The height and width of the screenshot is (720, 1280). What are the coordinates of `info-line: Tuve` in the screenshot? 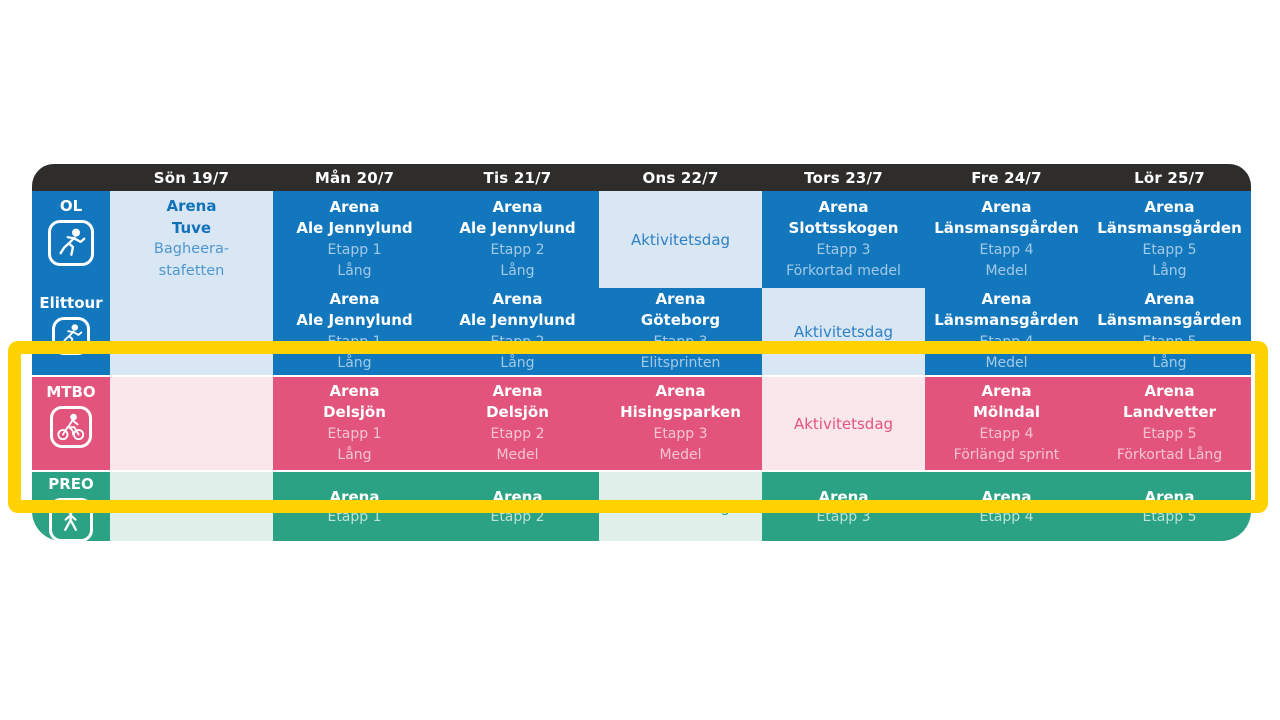 It's located at (191, 227).